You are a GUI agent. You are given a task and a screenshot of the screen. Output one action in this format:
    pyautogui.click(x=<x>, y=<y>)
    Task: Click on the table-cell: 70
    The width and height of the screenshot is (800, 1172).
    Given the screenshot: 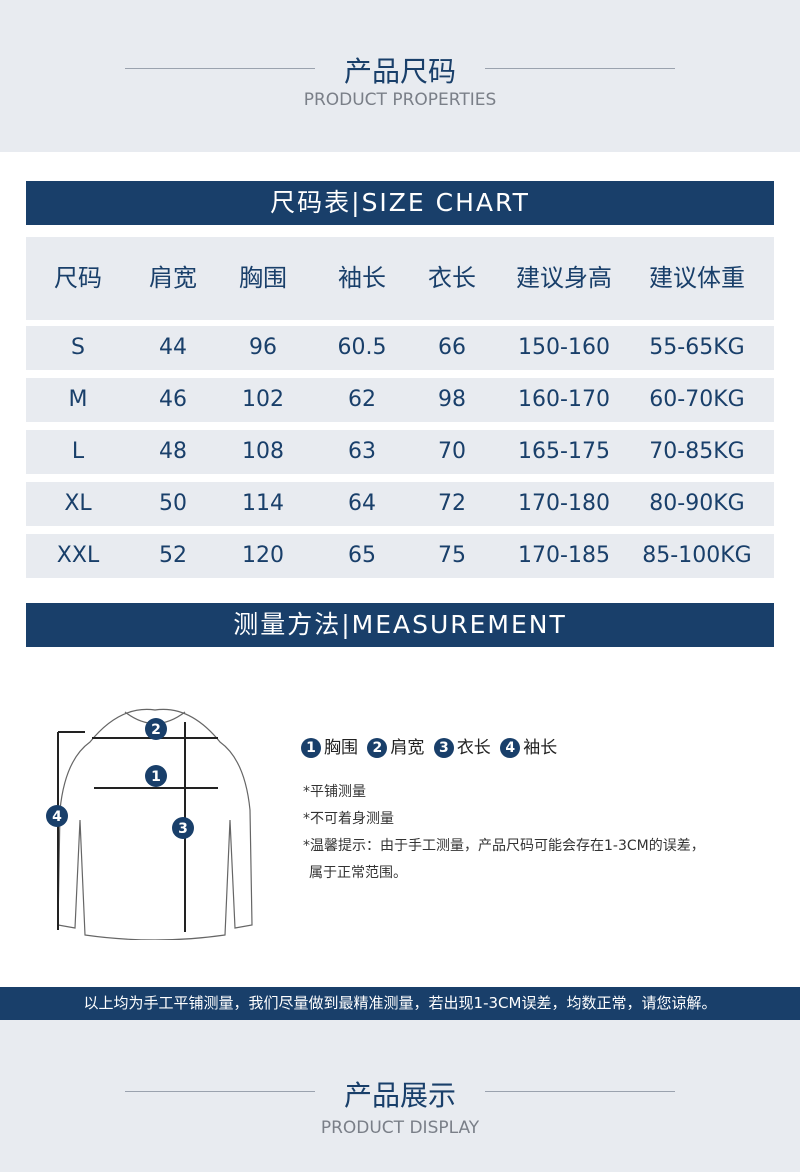 What is the action you would take?
    pyautogui.click(x=452, y=451)
    